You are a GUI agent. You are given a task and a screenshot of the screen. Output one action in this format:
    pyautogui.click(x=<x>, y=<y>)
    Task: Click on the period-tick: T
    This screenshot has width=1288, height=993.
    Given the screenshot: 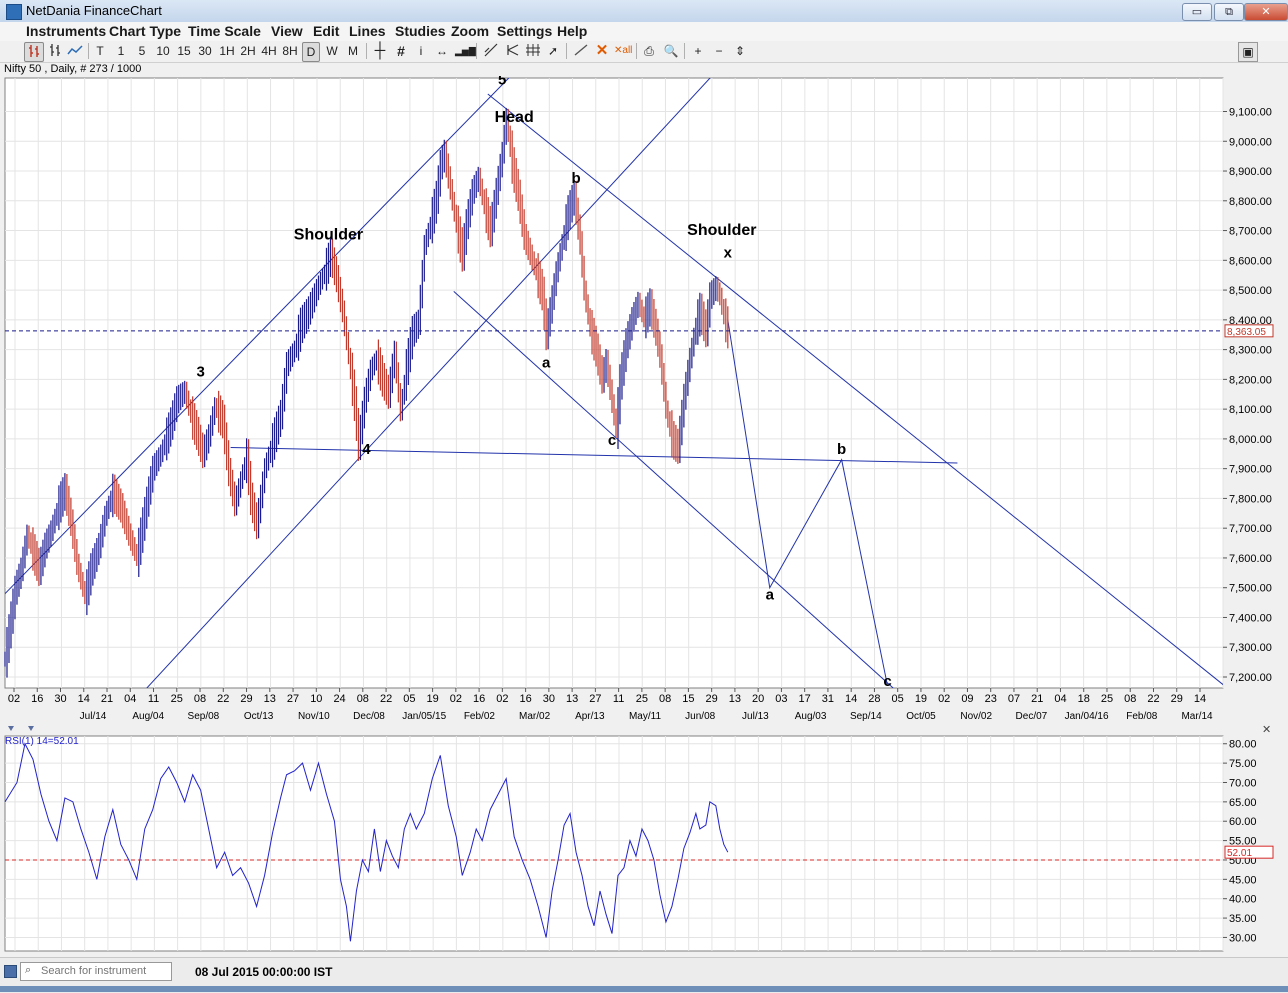 What is the action you would take?
    pyautogui.click(x=100, y=51)
    